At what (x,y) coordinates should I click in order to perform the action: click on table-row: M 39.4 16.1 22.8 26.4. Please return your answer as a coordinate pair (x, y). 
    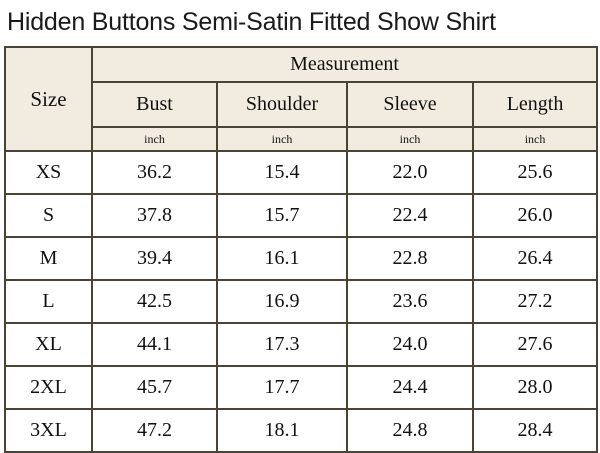
    Looking at the image, I should click on (301, 258).